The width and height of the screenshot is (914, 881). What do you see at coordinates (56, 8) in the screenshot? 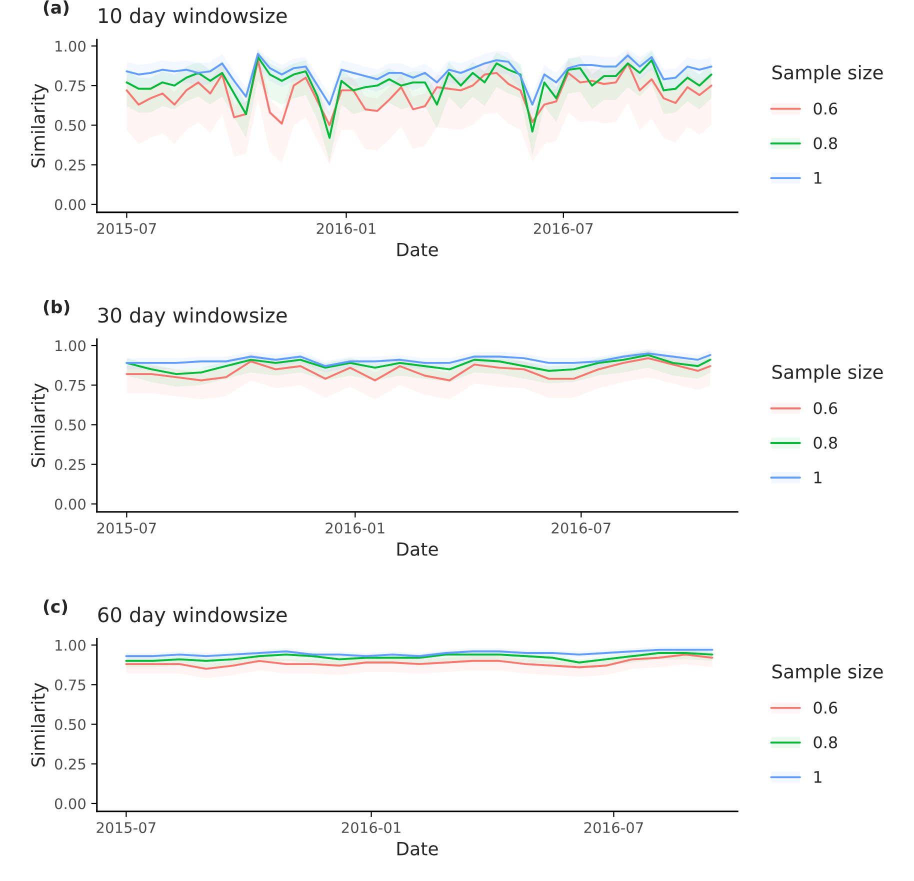
I see `text: (a)` at bounding box center [56, 8].